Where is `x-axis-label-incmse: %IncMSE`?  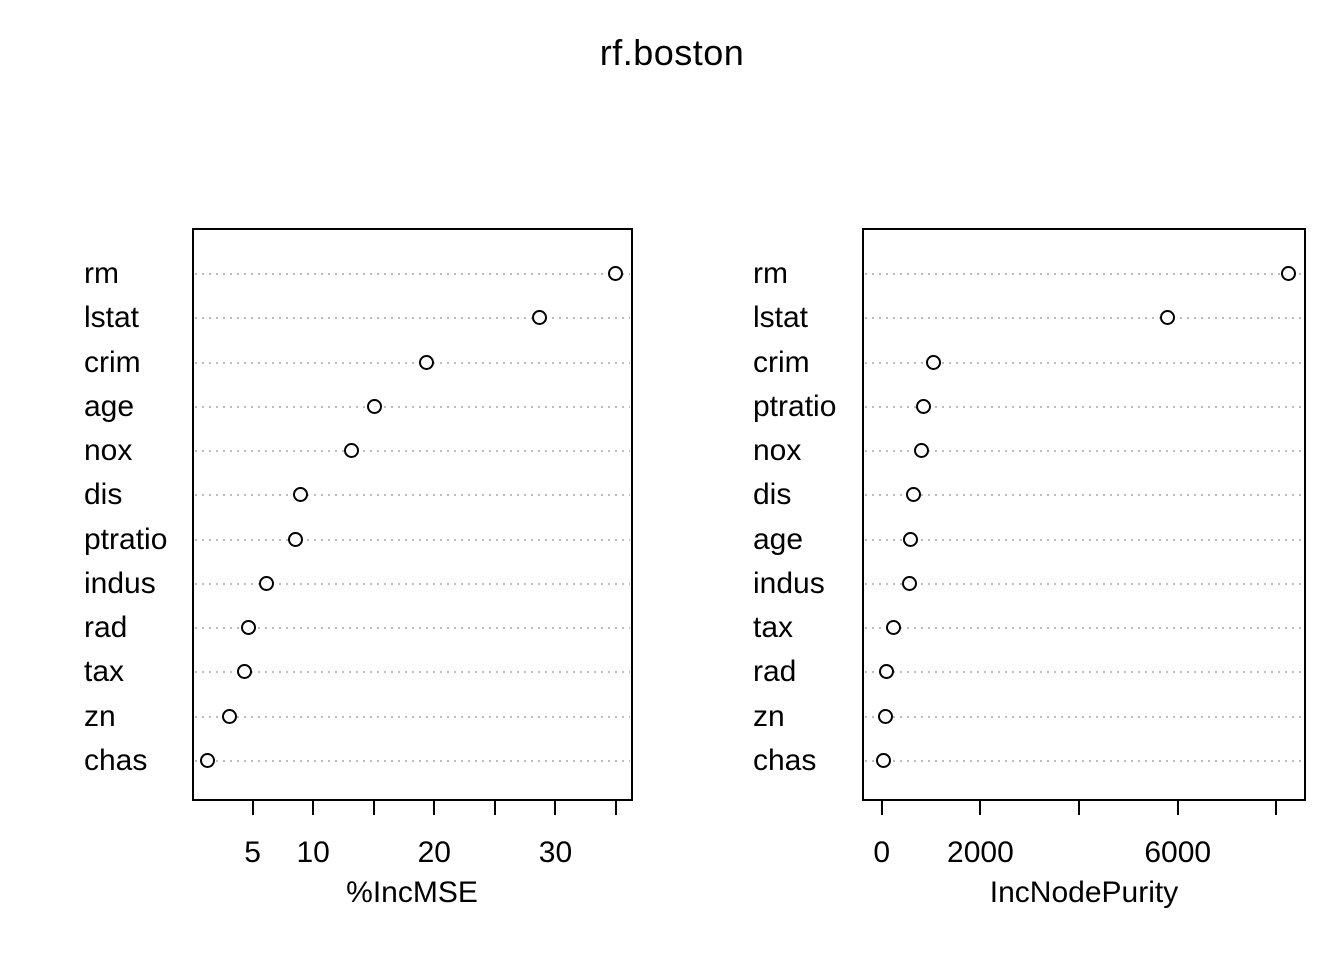 x-axis-label-incmse: %IncMSE is located at coordinates (412, 892).